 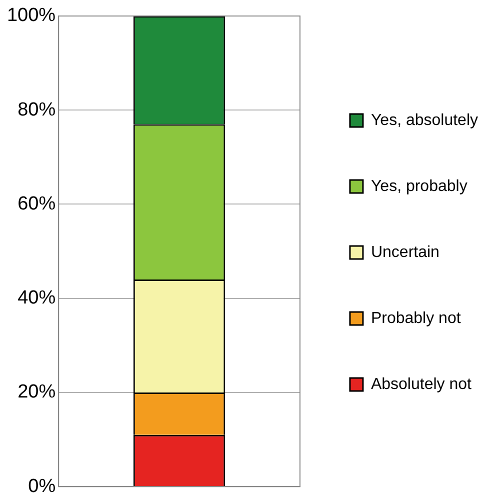 What do you see at coordinates (416, 318) in the screenshot?
I see `legend-label: Probably not` at bounding box center [416, 318].